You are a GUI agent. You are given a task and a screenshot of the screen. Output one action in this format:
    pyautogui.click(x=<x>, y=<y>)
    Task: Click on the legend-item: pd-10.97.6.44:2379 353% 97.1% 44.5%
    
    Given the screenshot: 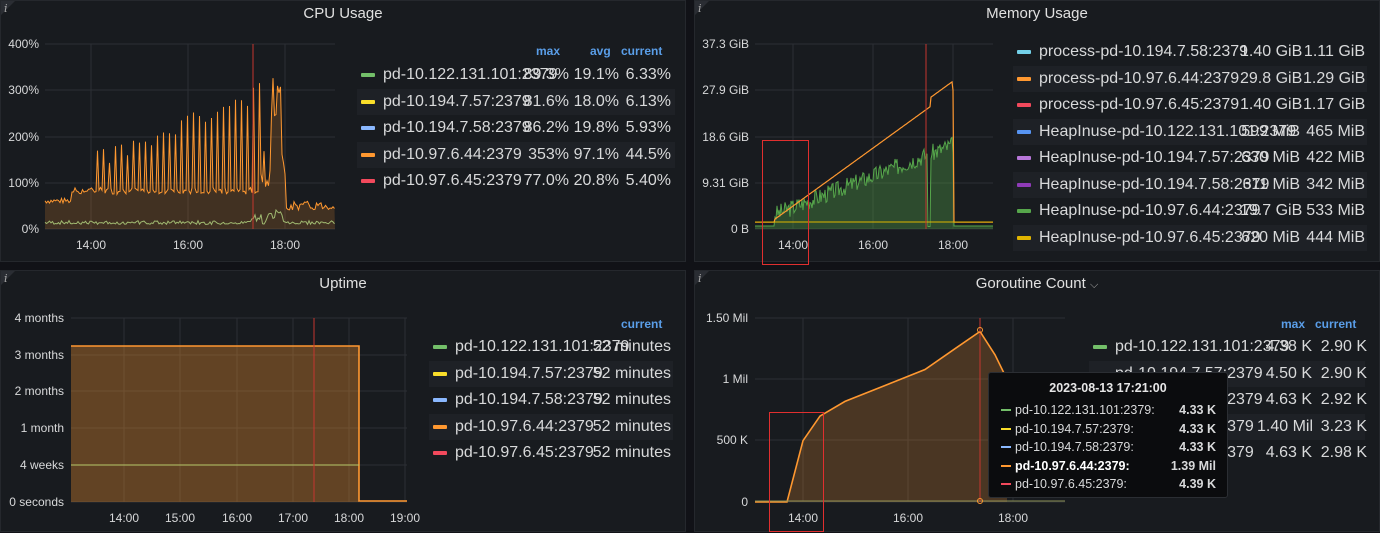 What is the action you would take?
    pyautogui.click(x=516, y=154)
    